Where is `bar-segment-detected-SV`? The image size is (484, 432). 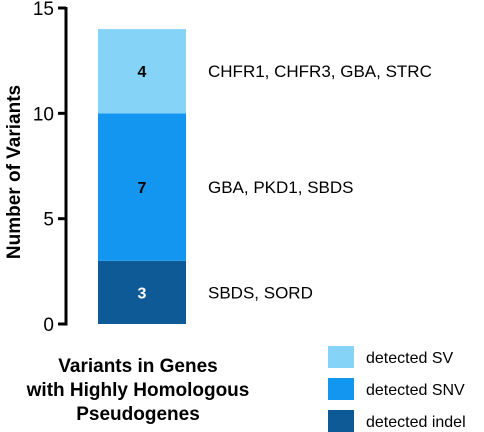 bar-segment-detected-SV is located at coordinates (142, 71).